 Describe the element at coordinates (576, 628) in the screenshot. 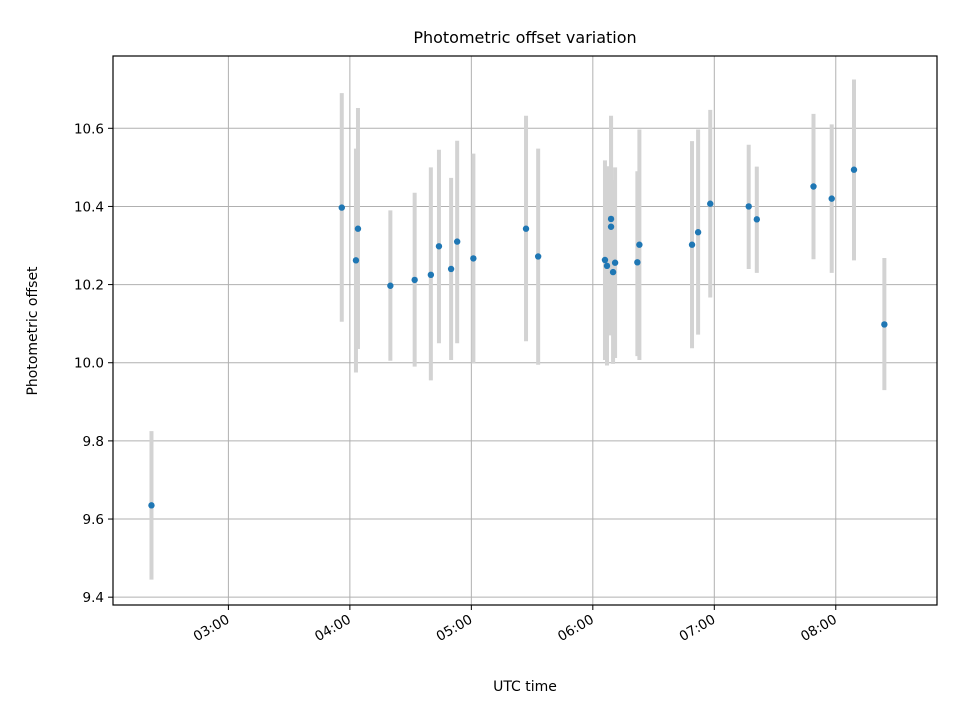

I see `x-tick-label: 06:00` at that location.